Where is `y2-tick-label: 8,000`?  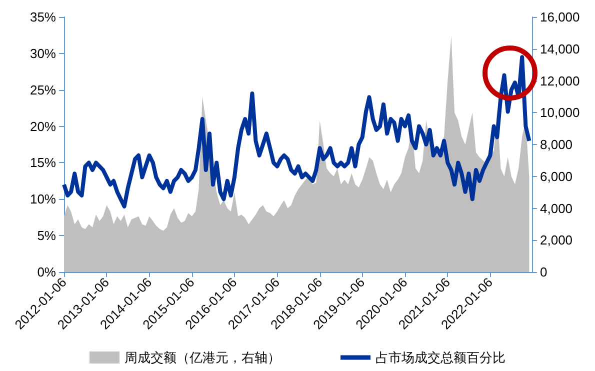 y2-tick-label: 8,000 is located at coordinates (556, 144).